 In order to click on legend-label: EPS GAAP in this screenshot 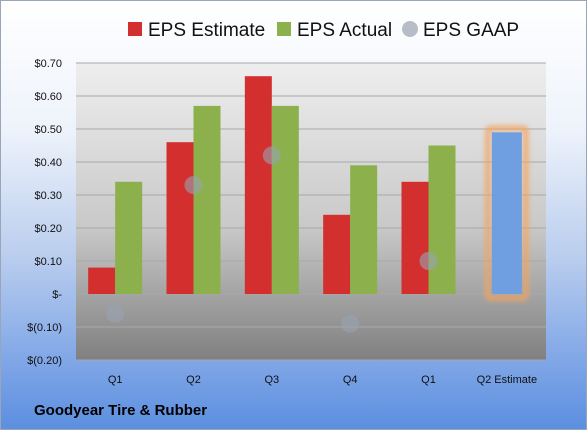, I will do `click(471, 30)`.